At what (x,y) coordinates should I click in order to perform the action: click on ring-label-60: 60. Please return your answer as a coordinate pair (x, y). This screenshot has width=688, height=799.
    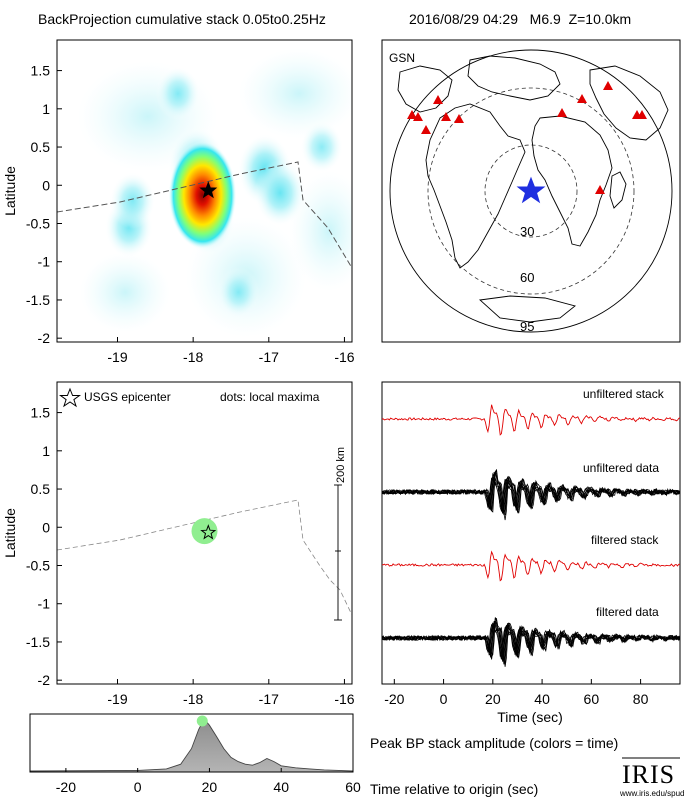
    Looking at the image, I should click on (527, 277).